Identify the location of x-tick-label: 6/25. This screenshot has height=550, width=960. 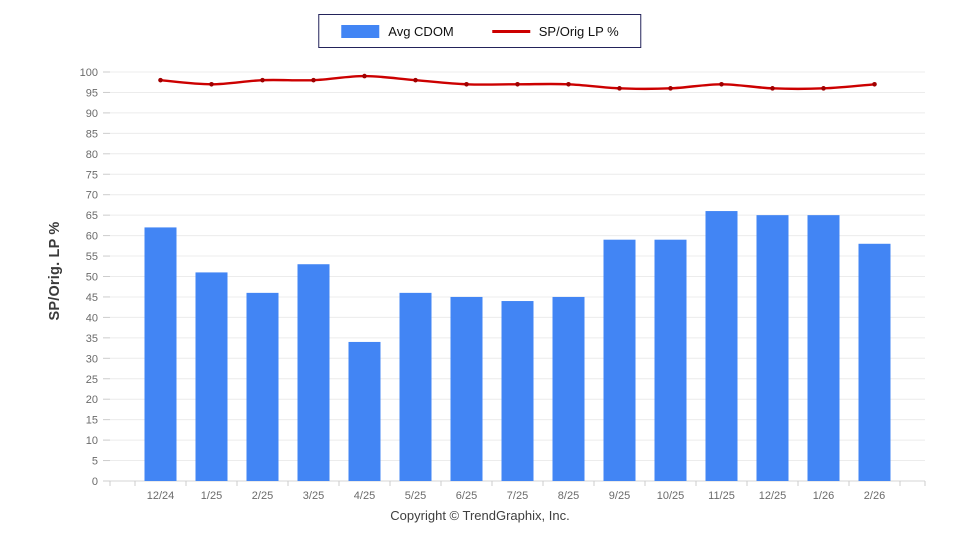
(466, 496).